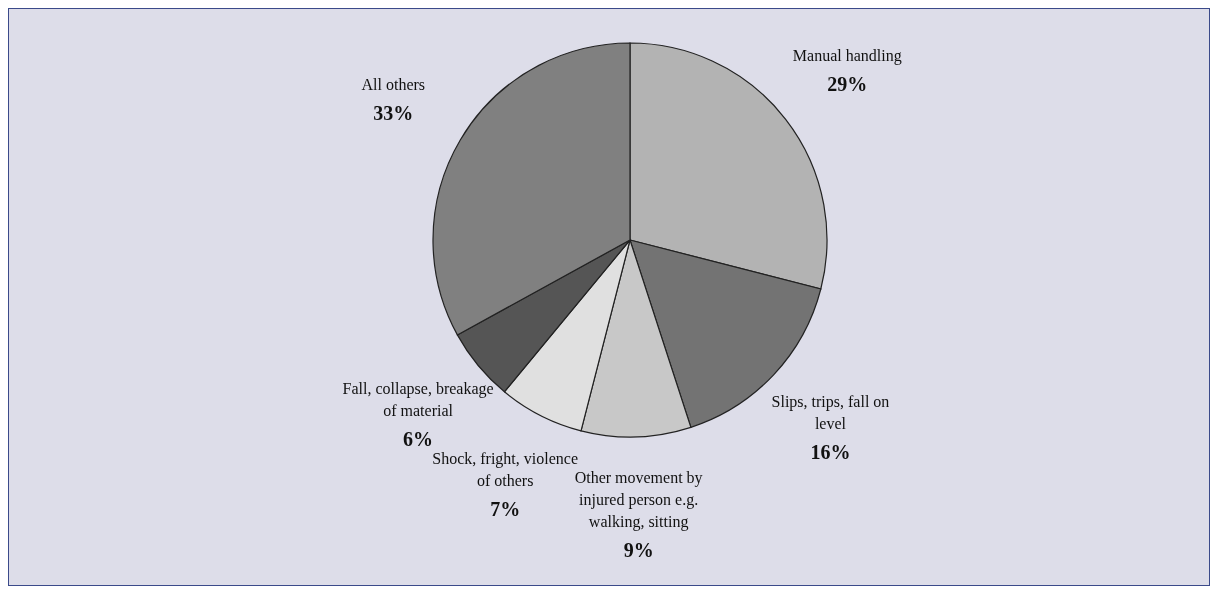 The width and height of the screenshot is (1220, 596). I want to click on data-label: 6%, so click(418, 439).